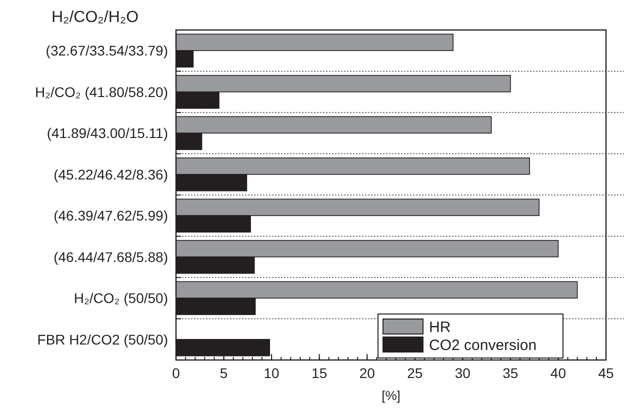 The width and height of the screenshot is (630, 413). Describe the element at coordinates (111, 174) in the screenshot. I see `y-tick-label: (45.22/46.42/8.36)` at that location.